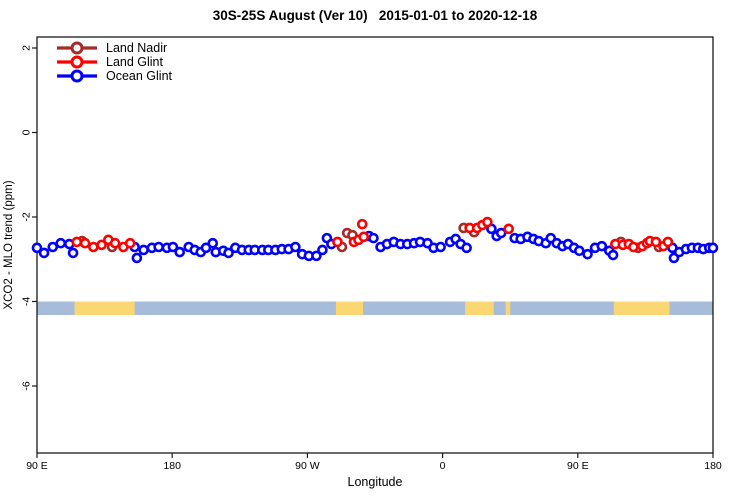 The width and height of the screenshot is (750, 500). What do you see at coordinates (27, 301) in the screenshot?
I see `y-tick-label: -4` at bounding box center [27, 301].